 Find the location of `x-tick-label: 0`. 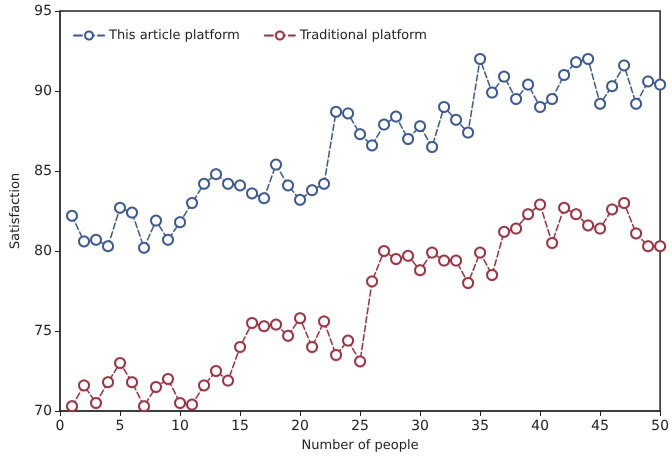

x-tick-label: 0 is located at coordinates (60, 426).